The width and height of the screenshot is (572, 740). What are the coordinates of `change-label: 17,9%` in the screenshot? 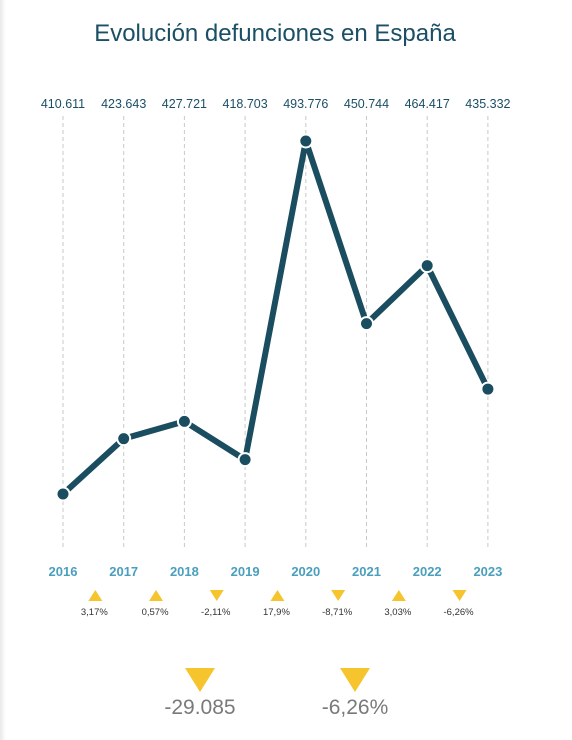 It's located at (276, 612).